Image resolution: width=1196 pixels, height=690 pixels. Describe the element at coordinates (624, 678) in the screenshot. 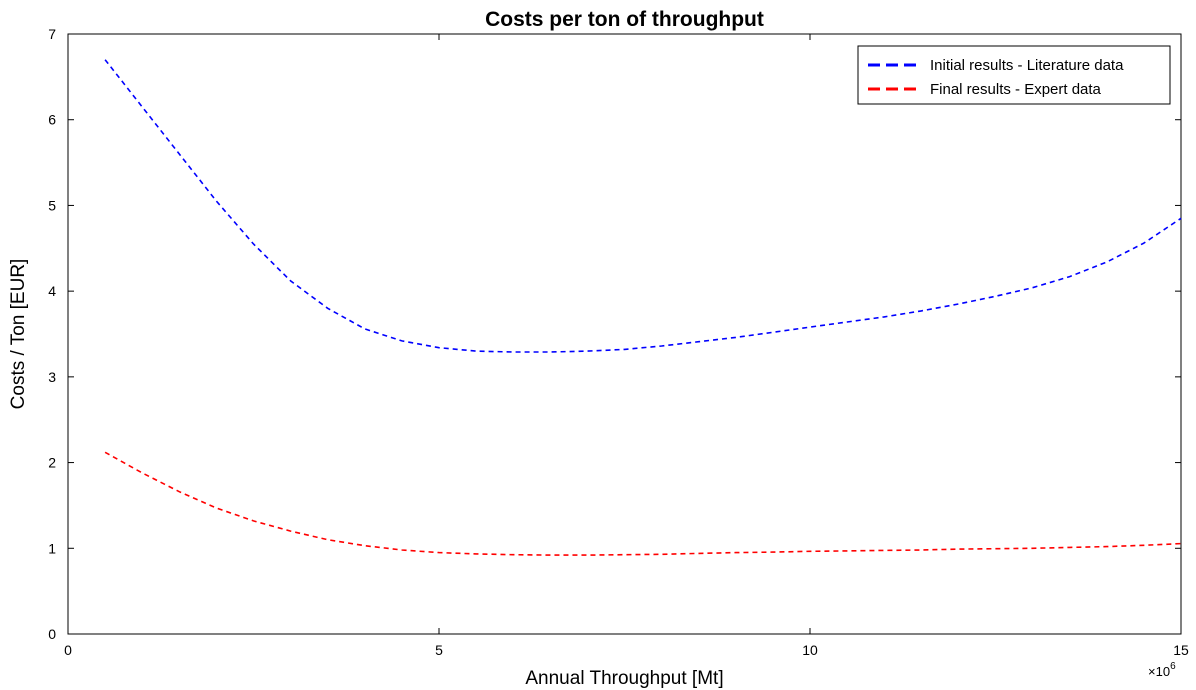

I see `x-axis-label: Annual Throughput [Mt]` at that location.